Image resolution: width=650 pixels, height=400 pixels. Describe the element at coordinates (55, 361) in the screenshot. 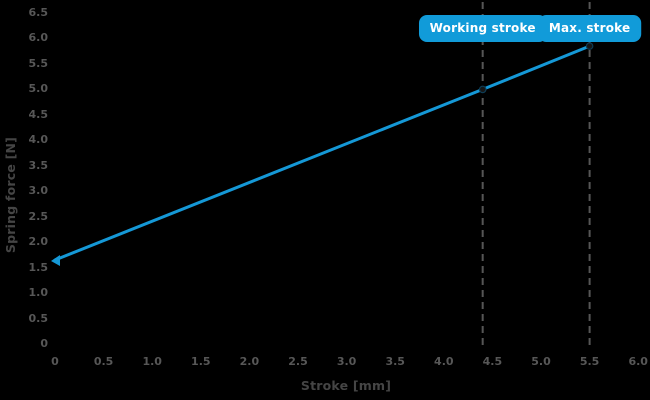

I see `x-tick-label: 0` at that location.